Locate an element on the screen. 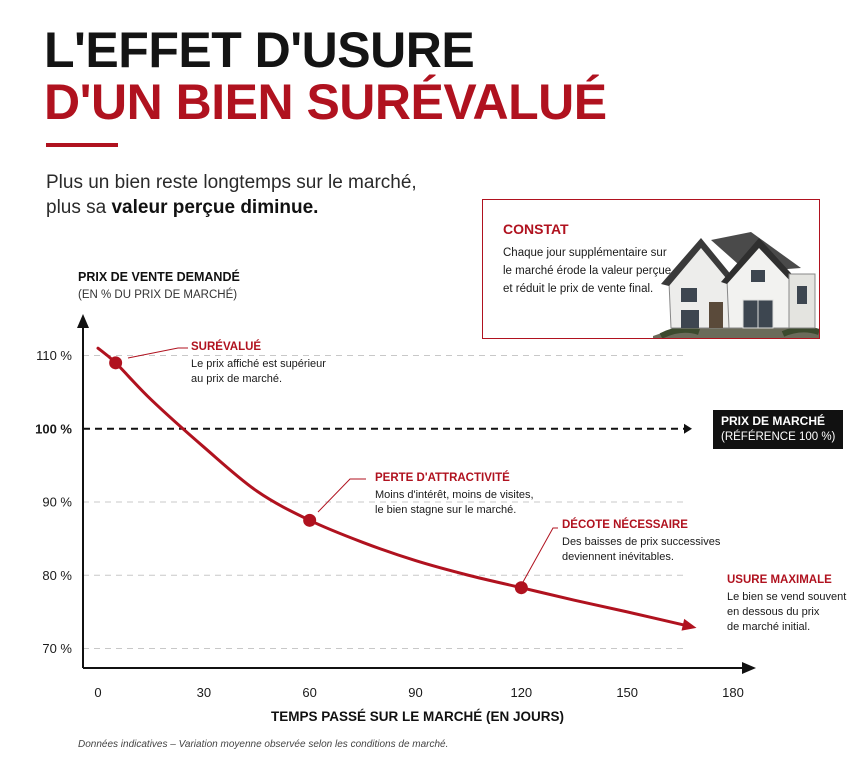 The image size is (865, 768). subtitle-line-2-bold: valeur perçue diminue. is located at coordinates (215, 207).